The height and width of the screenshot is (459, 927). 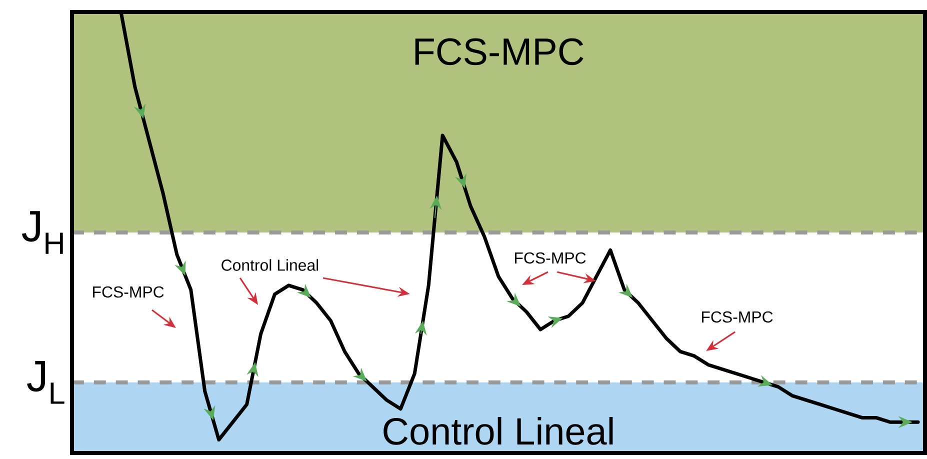 I want to click on band-label: FCS-MPC, so click(x=499, y=52).